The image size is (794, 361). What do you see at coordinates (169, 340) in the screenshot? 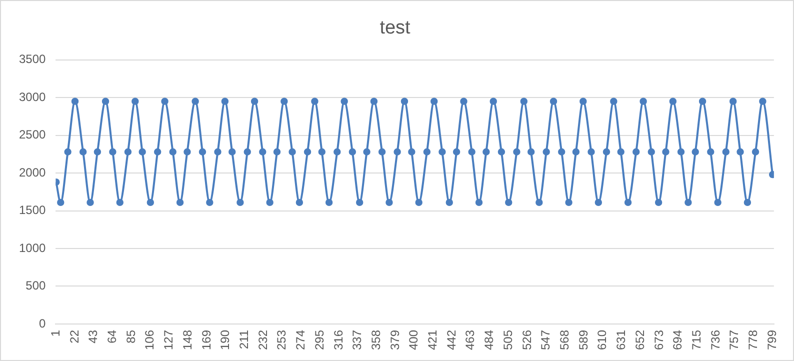
I see `x-tick-label: 127` at bounding box center [169, 340].